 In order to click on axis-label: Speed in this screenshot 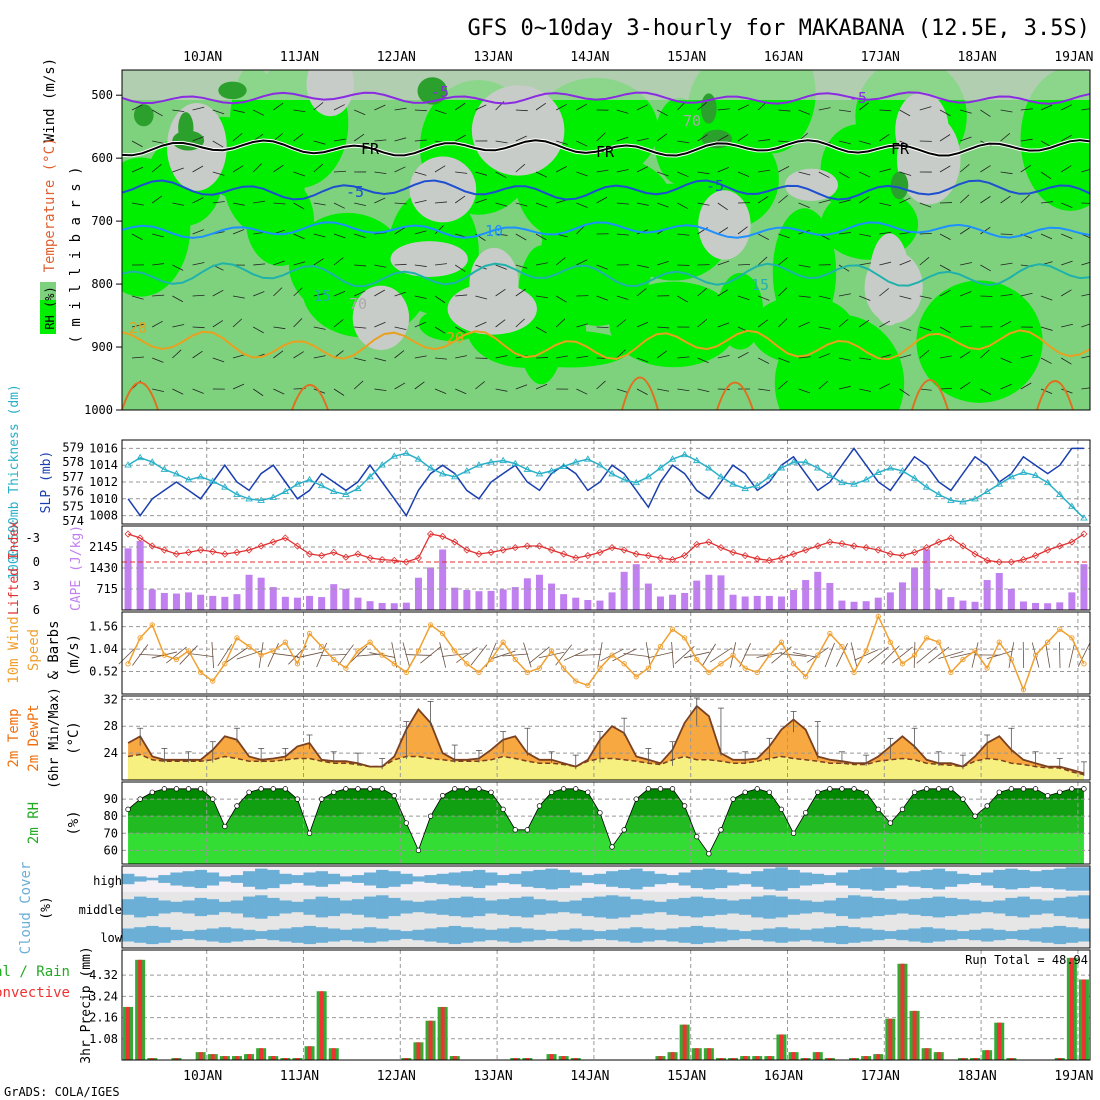, I will do `click(34, 650)`.